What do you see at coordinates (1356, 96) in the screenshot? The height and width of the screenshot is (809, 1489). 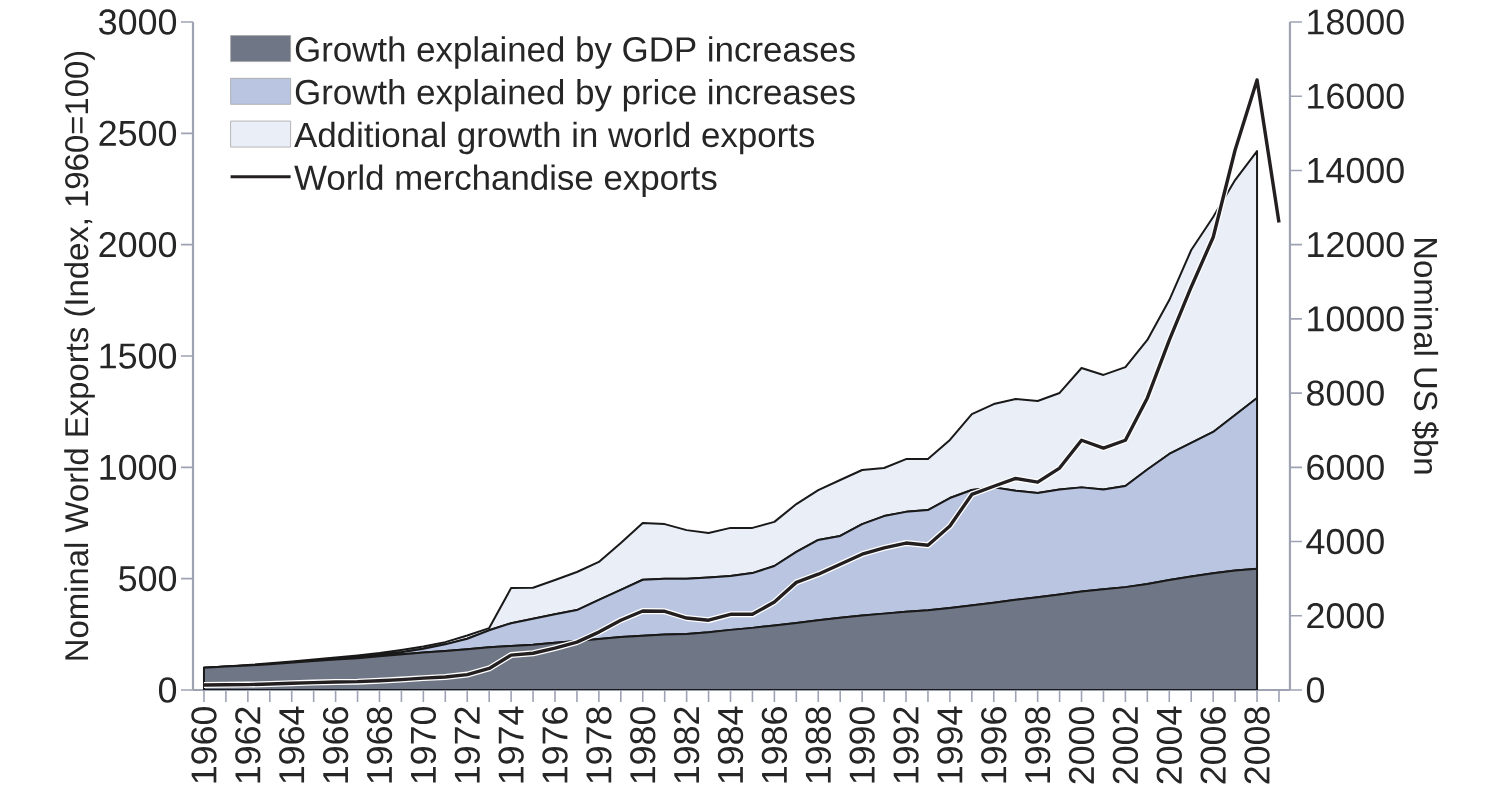 I see `y2-tick-label: 16000` at bounding box center [1356, 96].